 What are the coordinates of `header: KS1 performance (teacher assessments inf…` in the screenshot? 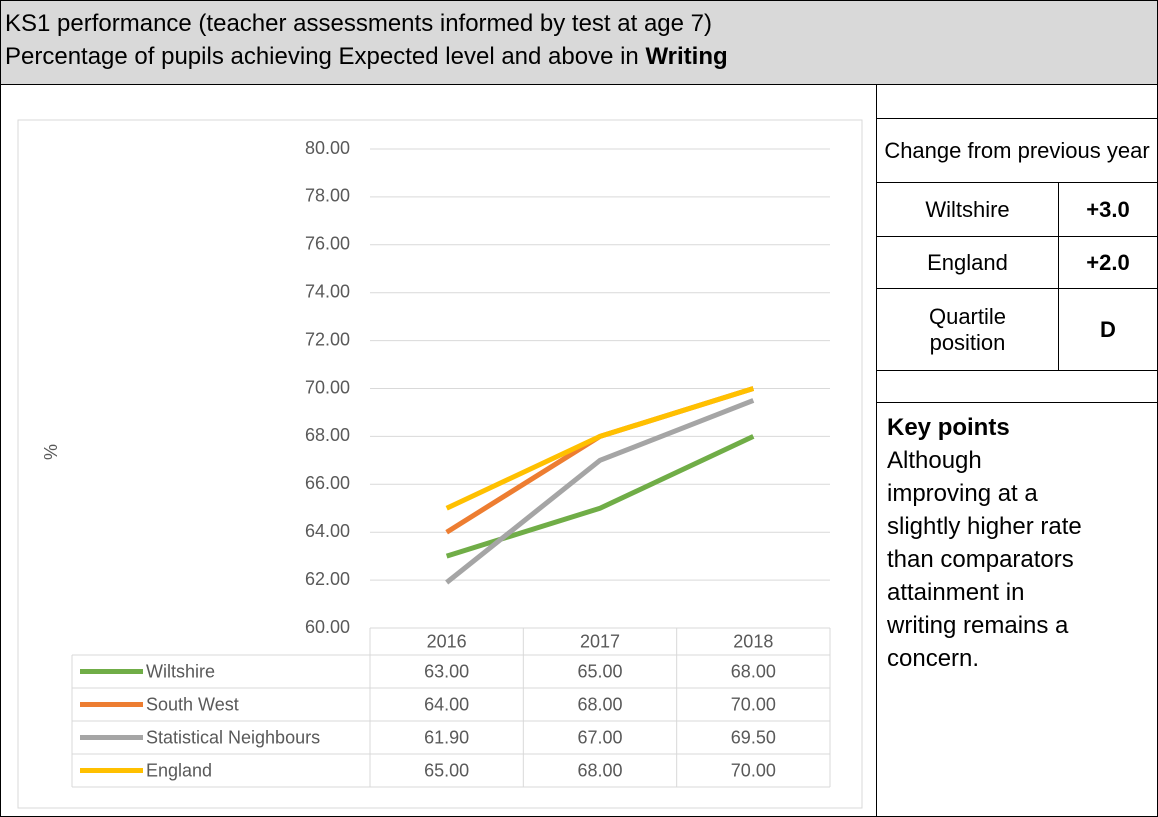 It's located at (579, 42).